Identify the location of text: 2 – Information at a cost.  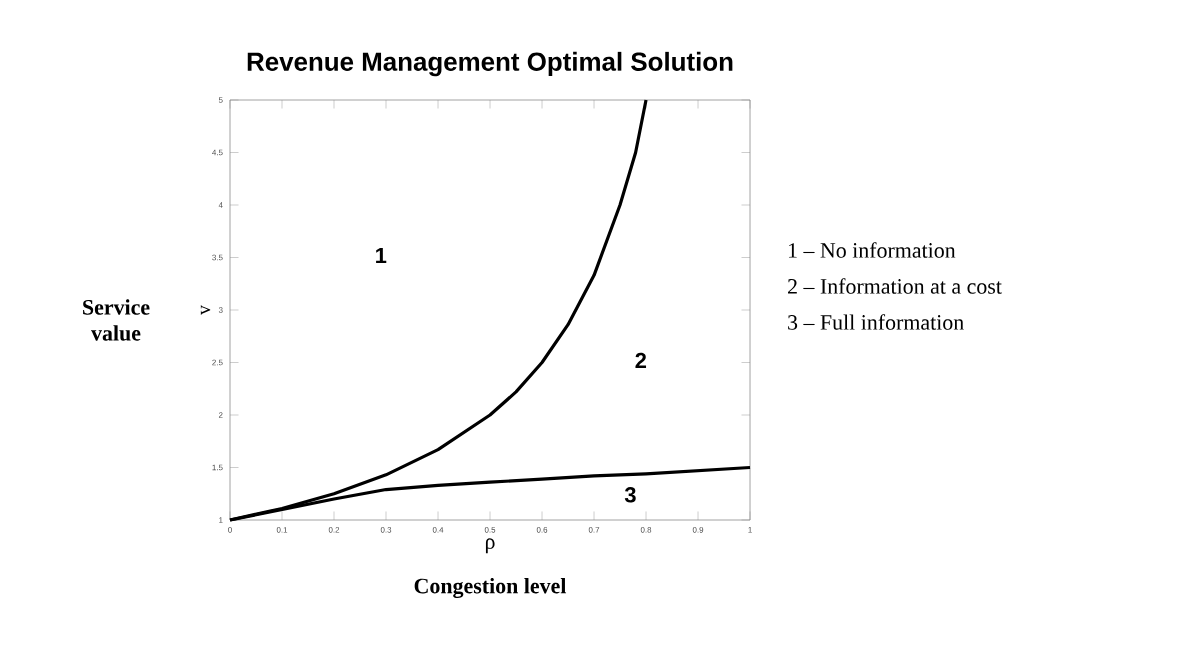
(895, 286).